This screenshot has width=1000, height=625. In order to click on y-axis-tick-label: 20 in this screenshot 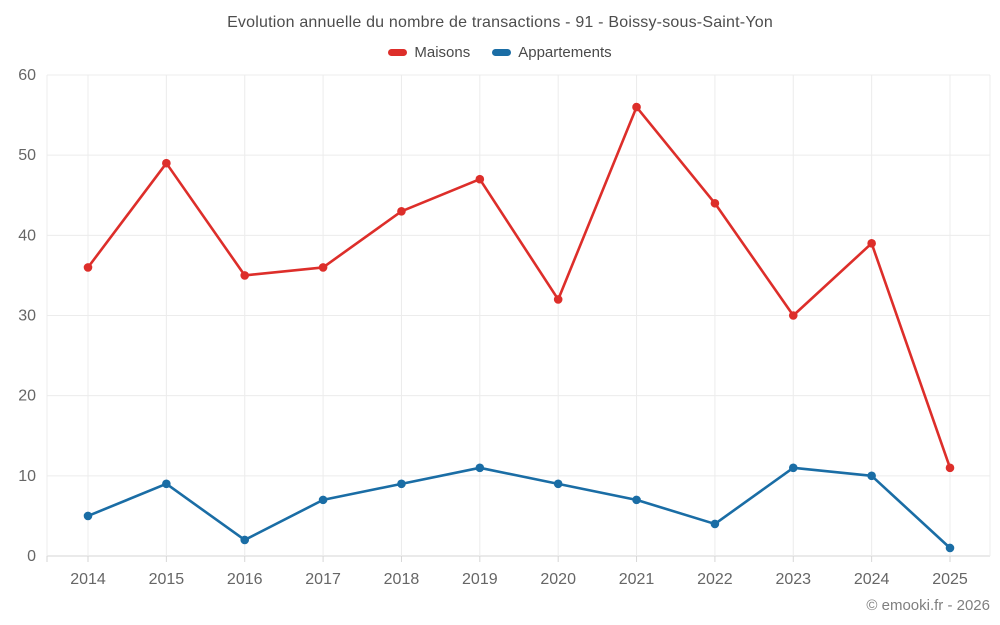, I will do `click(27, 396)`.